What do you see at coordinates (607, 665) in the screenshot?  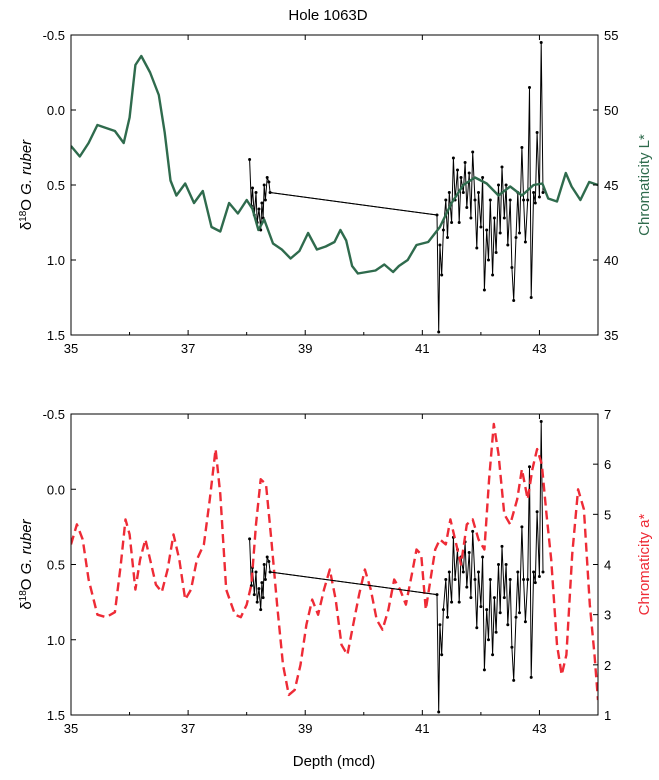 I see `right-y-tick-label: 2` at bounding box center [607, 665].